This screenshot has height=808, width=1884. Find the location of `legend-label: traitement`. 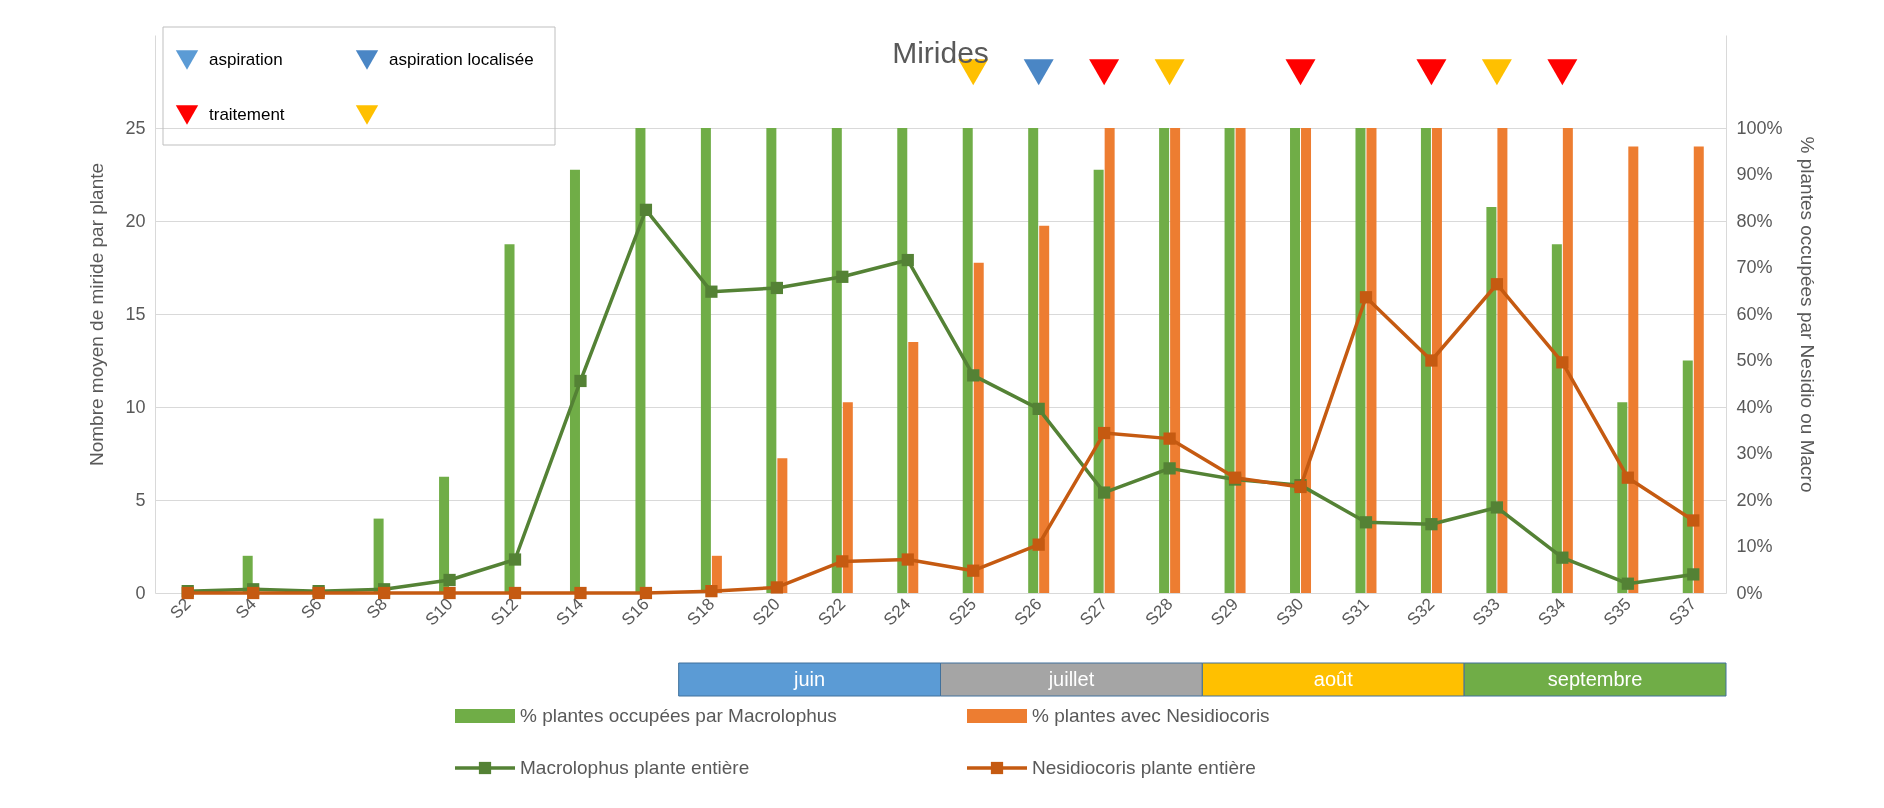

legend-label: traitement is located at coordinates (247, 114).